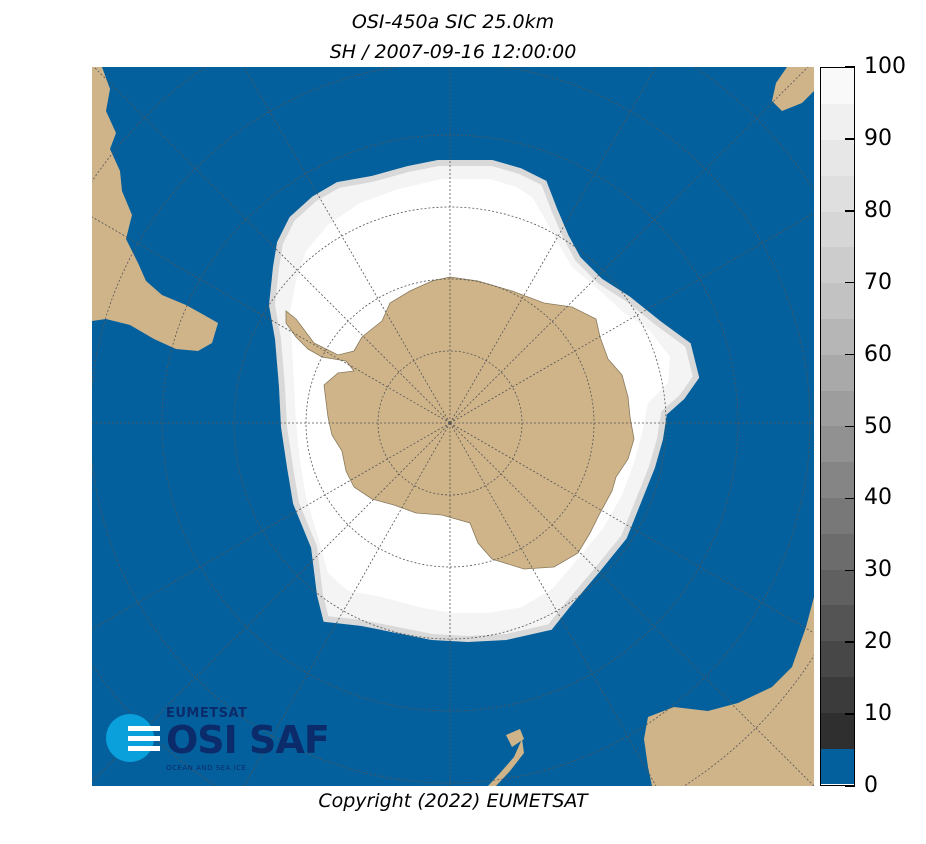 The image size is (926, 844). I want to click on logo-osi-saf: OSI SAF, so click(248, 740).